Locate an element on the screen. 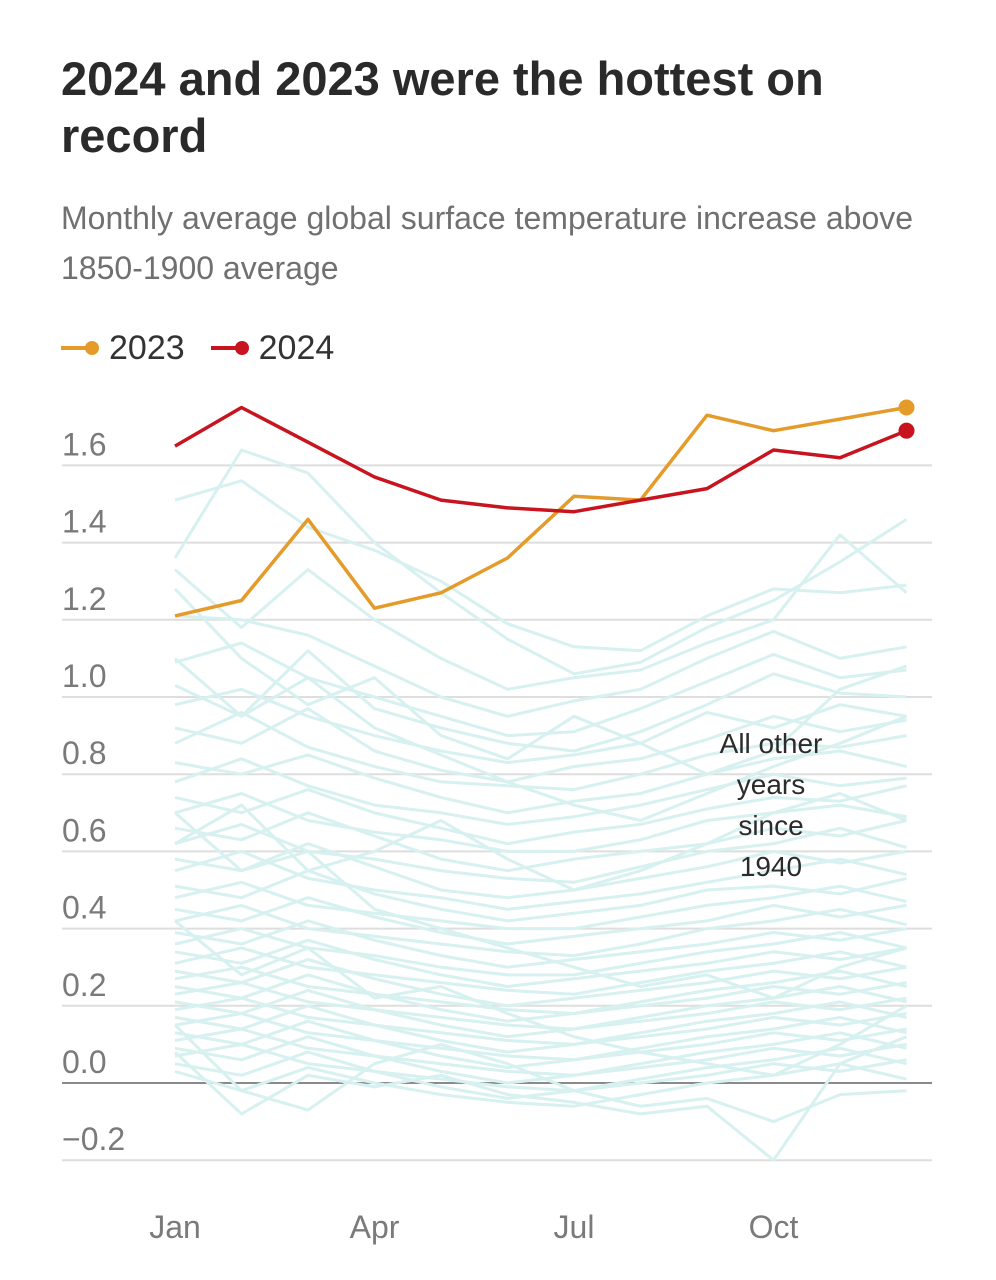  chart-title: 2024 and 2023 were the hottest on record is located at coordinates (442, 107).